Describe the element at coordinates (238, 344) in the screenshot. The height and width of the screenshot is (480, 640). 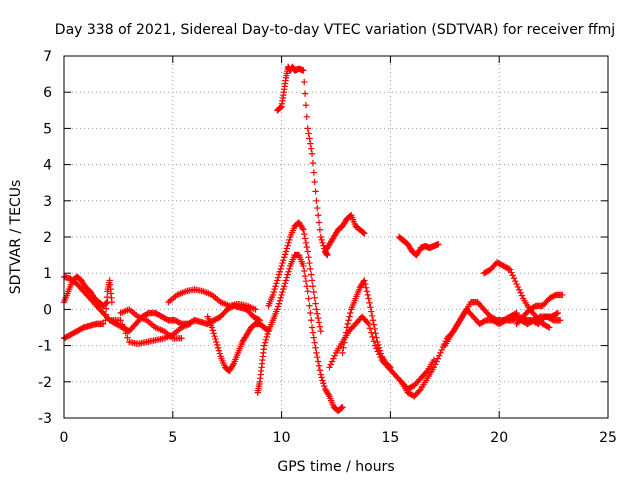
I see `series-s8` at that location.